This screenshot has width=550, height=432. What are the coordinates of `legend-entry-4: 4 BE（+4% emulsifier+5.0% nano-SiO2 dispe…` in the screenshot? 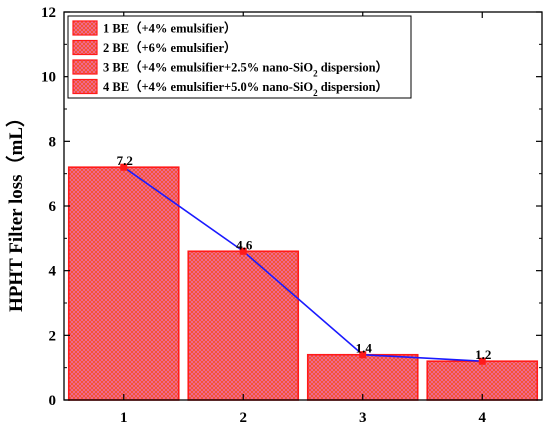 It's located at (245, 88).